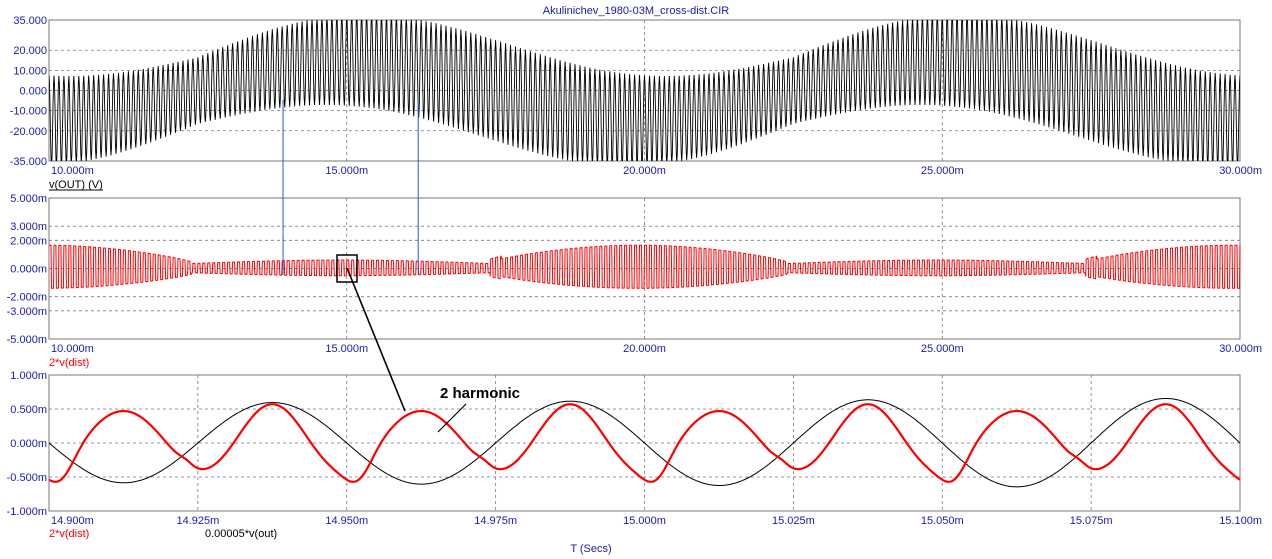 This screenshot has height=559, width=1272. Describe the element at coordinates (30, 51) in the screenshot. I see `y-tick-label: 20.000` at that location.